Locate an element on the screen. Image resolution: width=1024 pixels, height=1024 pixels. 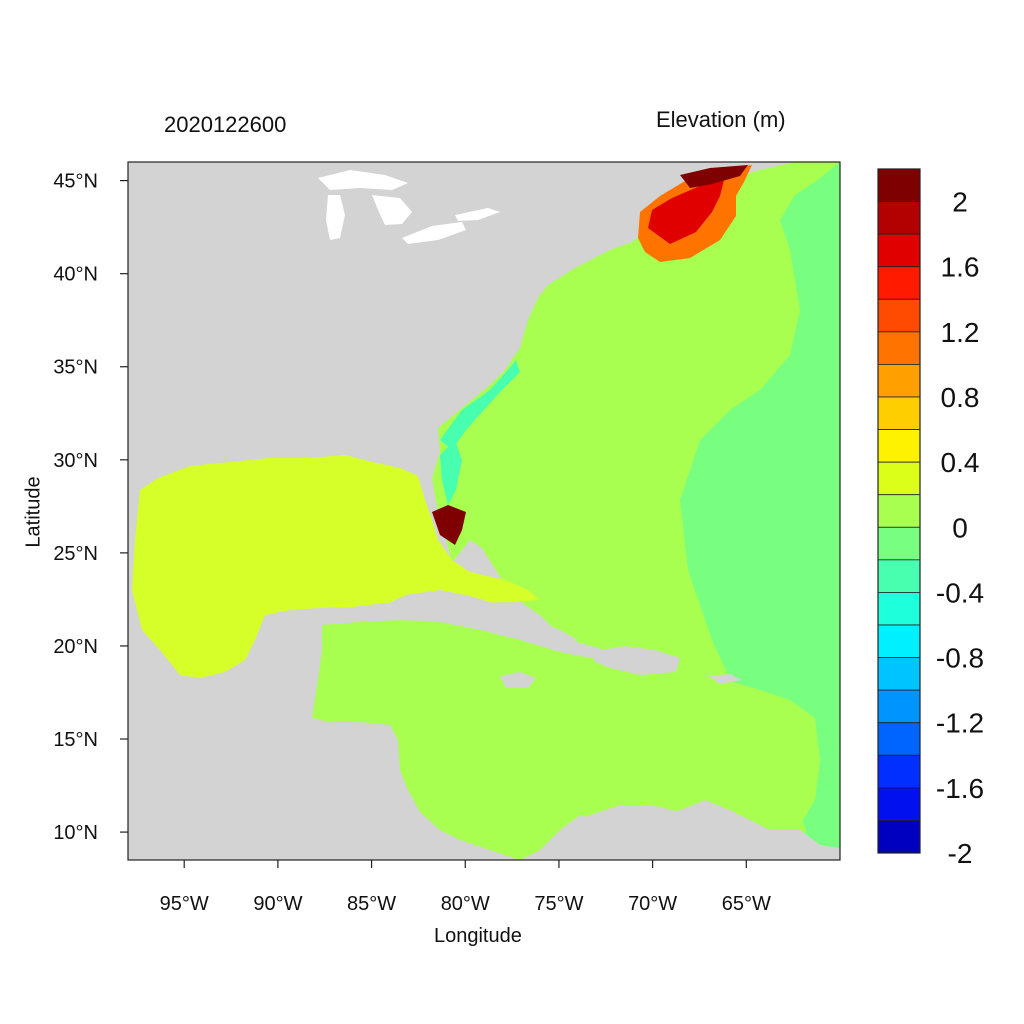
island-hispaniola is located at coordinates (635, 660).